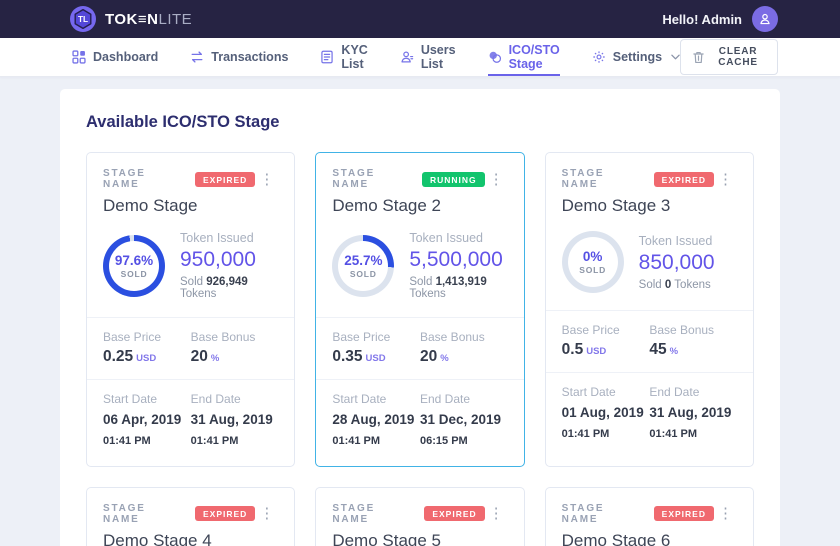  What do you see at coordinates (765, 19) in the screenshot?
I see `user-avatar-icon` at bounding box center [765, 19].